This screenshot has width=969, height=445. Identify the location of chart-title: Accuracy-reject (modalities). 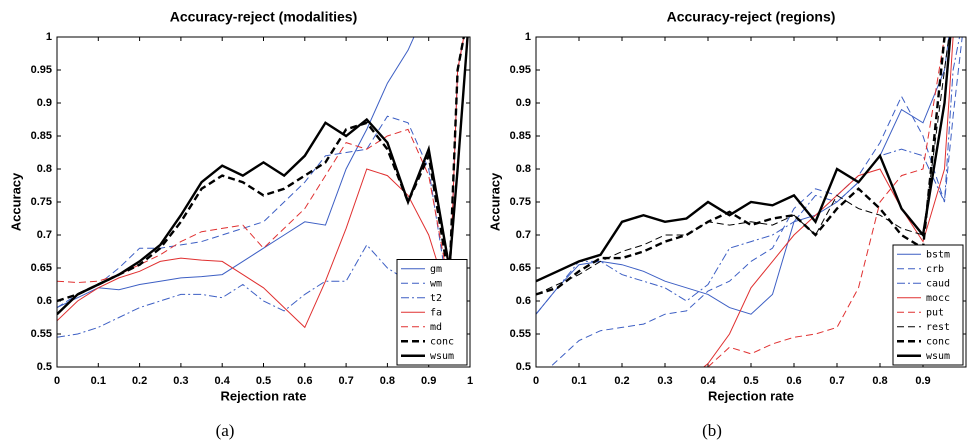
(264, 17).